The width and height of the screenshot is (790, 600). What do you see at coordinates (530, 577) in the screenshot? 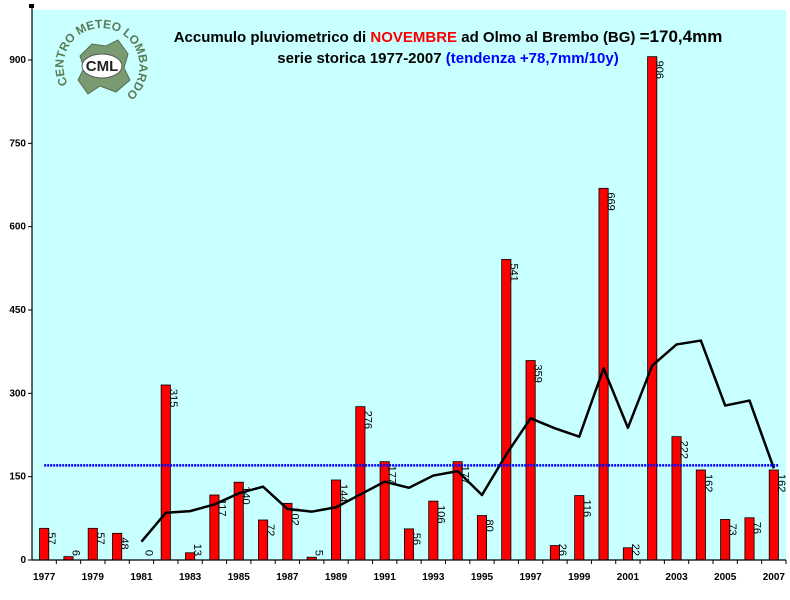
I see `x-tick-label: 1997` at bounding box center [530, 577].